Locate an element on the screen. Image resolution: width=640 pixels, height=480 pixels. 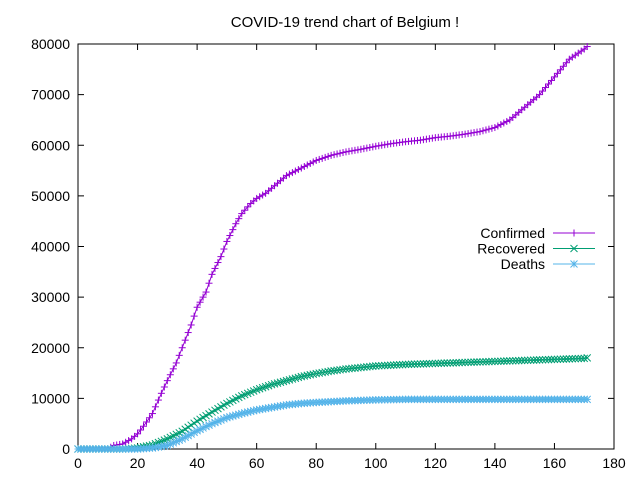
y-tick-label: 30000 is located at coordinates (50, 297).